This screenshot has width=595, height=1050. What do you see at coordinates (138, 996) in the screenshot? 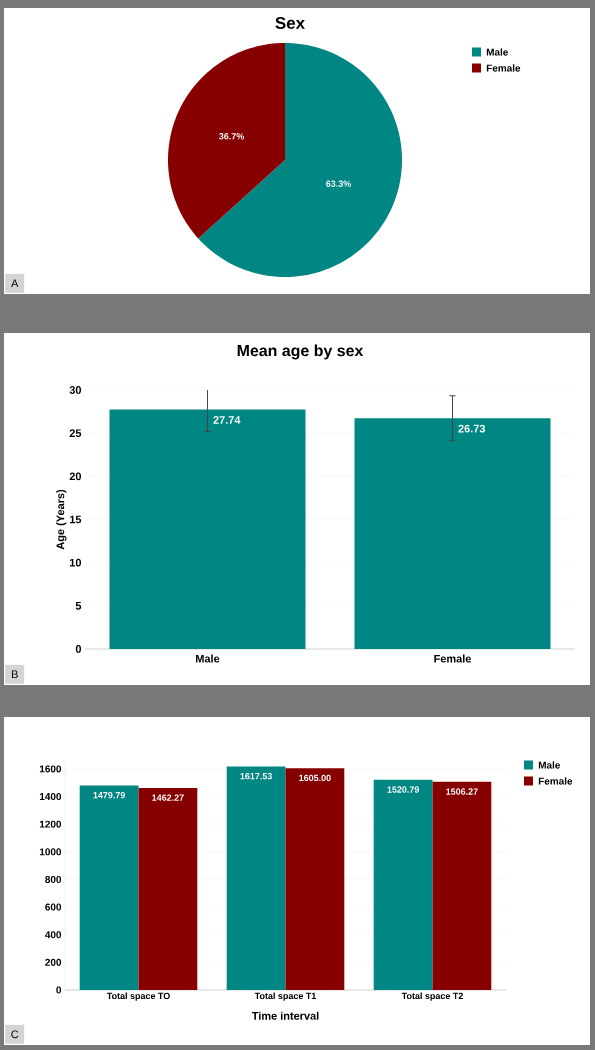
I see `x-tick-label: Total space TO` at bounding box center [138, 996].